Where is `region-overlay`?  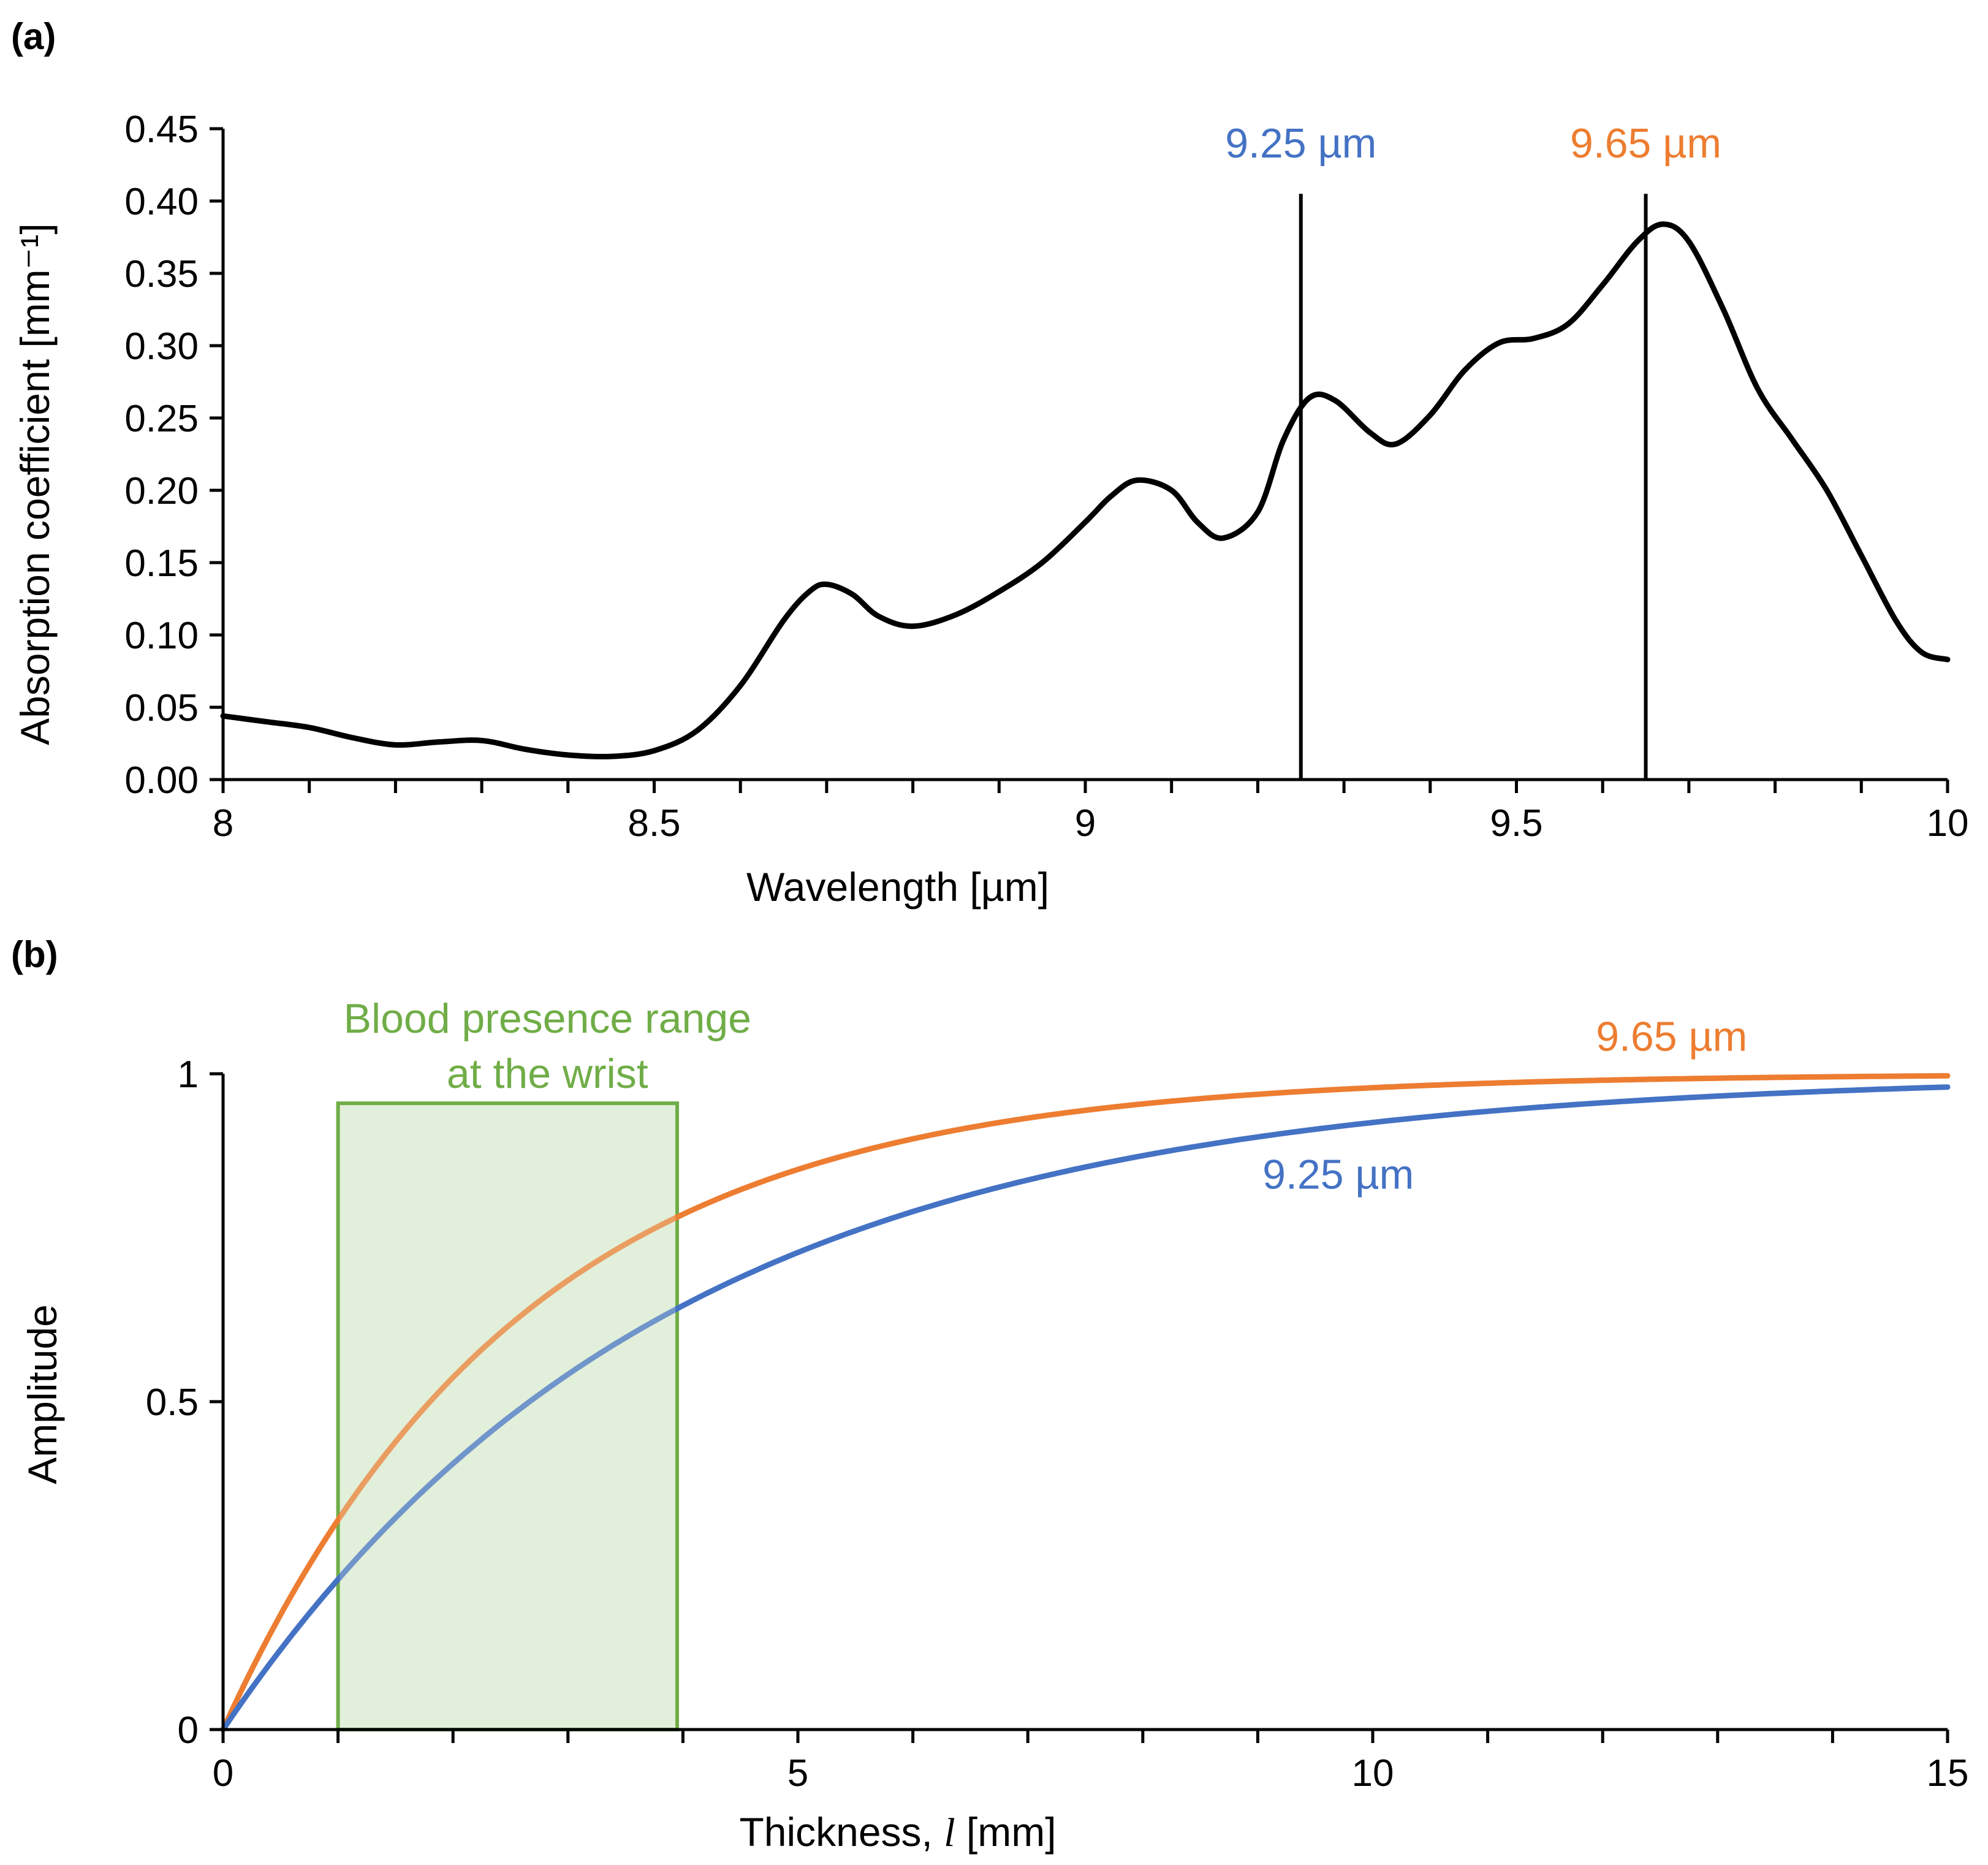 region-overlay is located at coordinates (508, 1416).